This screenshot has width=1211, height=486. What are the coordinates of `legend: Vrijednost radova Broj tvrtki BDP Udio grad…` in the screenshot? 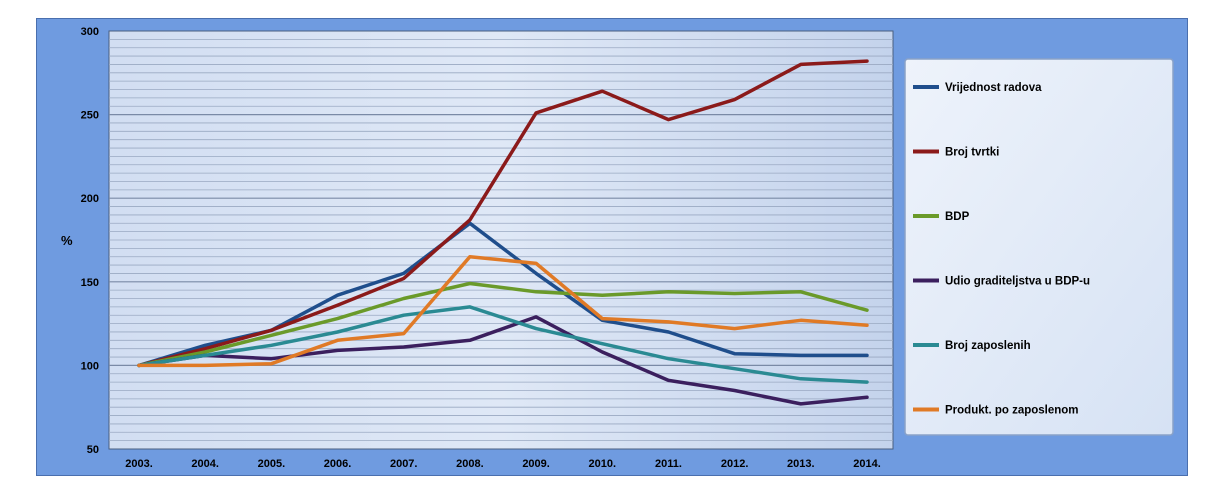 It's located at (1001, 249).